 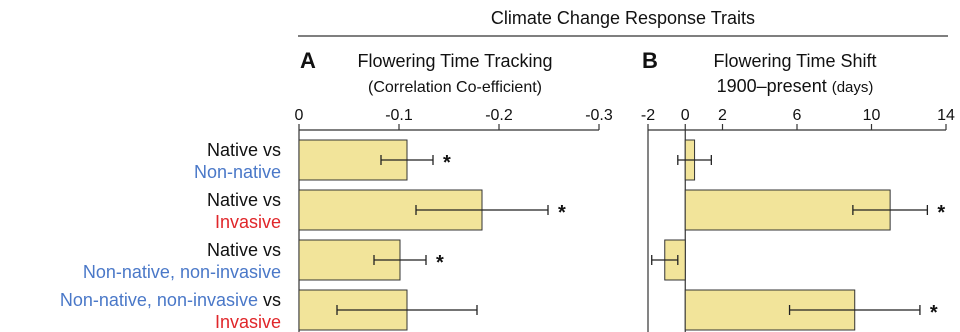 I want to click on row-label-2-line-2: Invasive, so click(x=248, y=222).